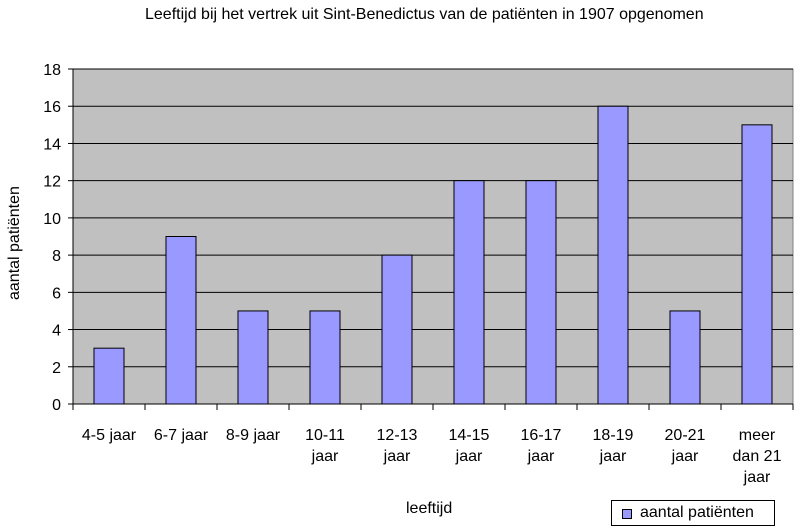  Describe the element at coordinates (253, 435) in the screenshot. I see `x-tick-label: 8-9 jaar` at that location.